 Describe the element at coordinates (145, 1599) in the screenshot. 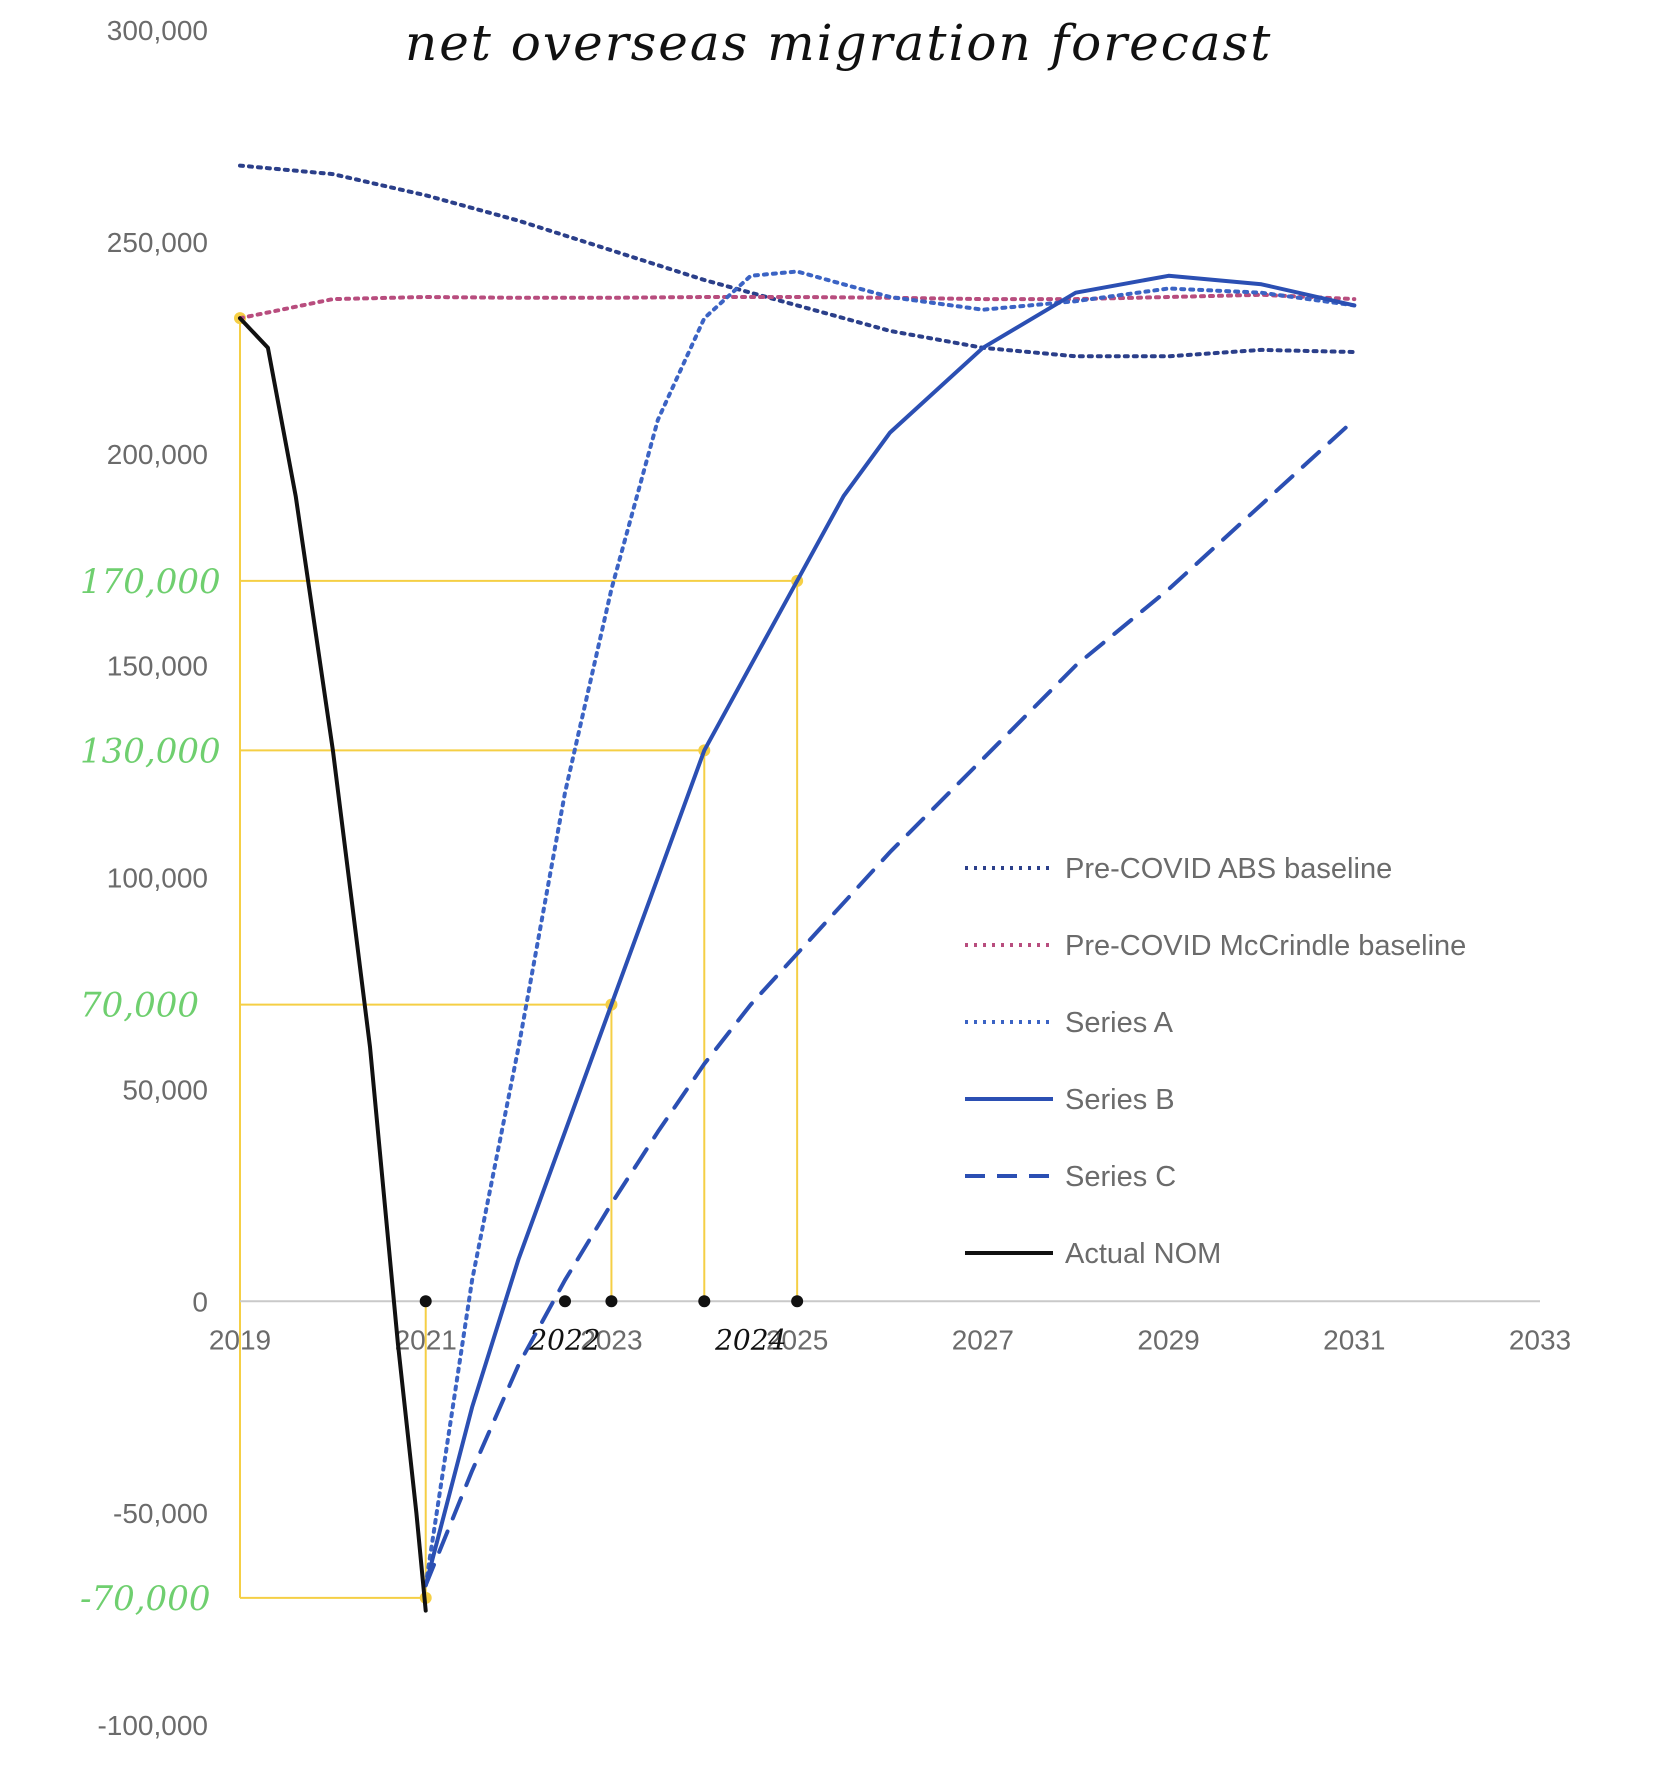

I see `annotation-y-label: -70,000` at that location.